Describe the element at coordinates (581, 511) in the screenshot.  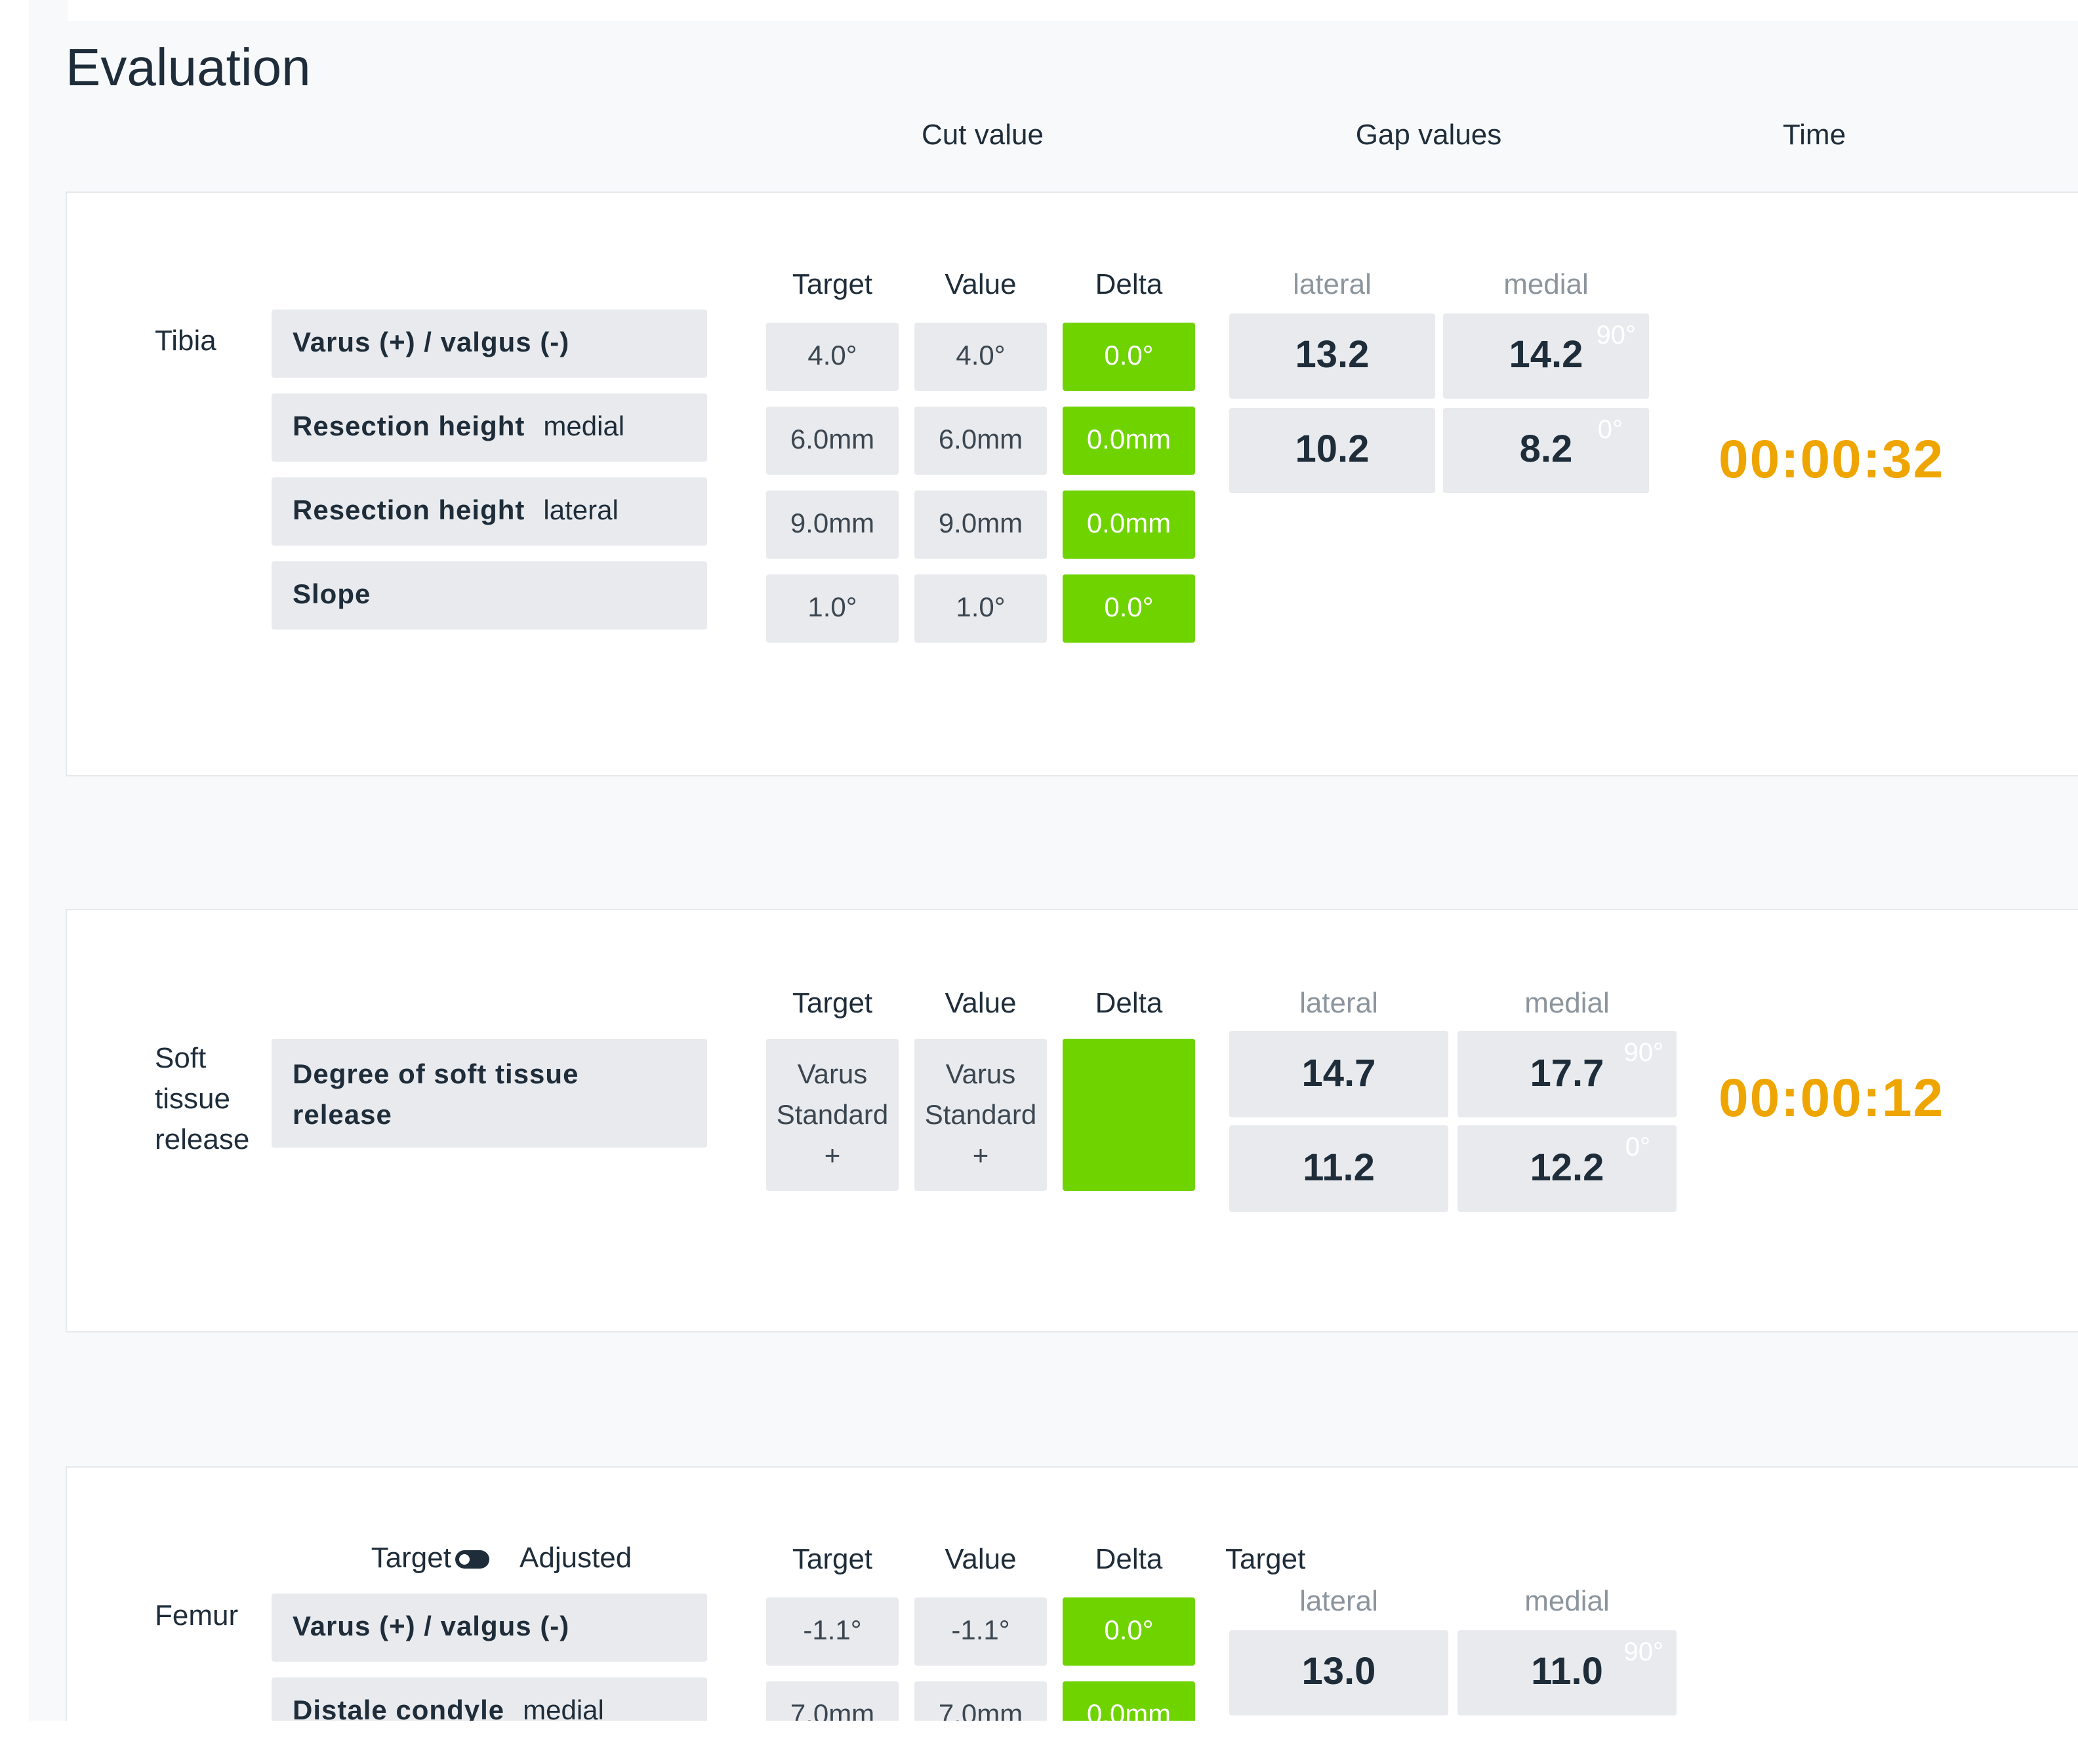
I see `param-side: lateral` at that location.